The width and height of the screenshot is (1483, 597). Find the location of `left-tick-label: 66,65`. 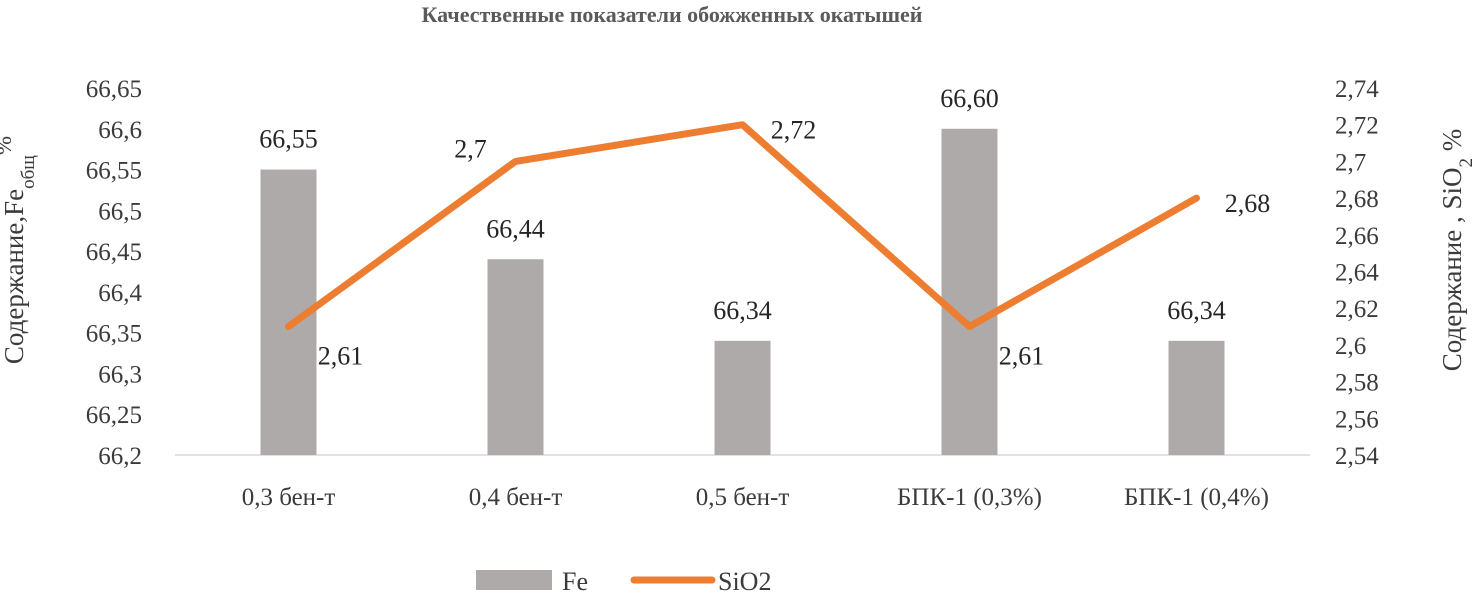

left-tick-label: 66,65 is located at coordinates (114, 89).